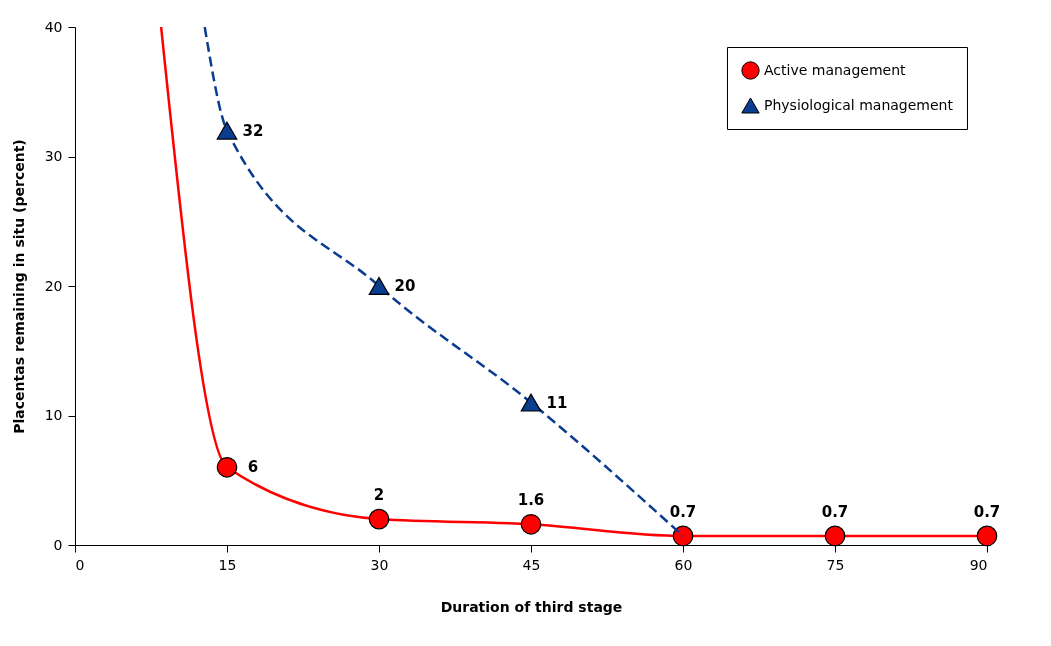 The width and height of the screenshot is (1051, 646). What do you see at coordinates (253, 130) in the screenshot?
I see `data-label: 32` at bounding box center [253, 130].